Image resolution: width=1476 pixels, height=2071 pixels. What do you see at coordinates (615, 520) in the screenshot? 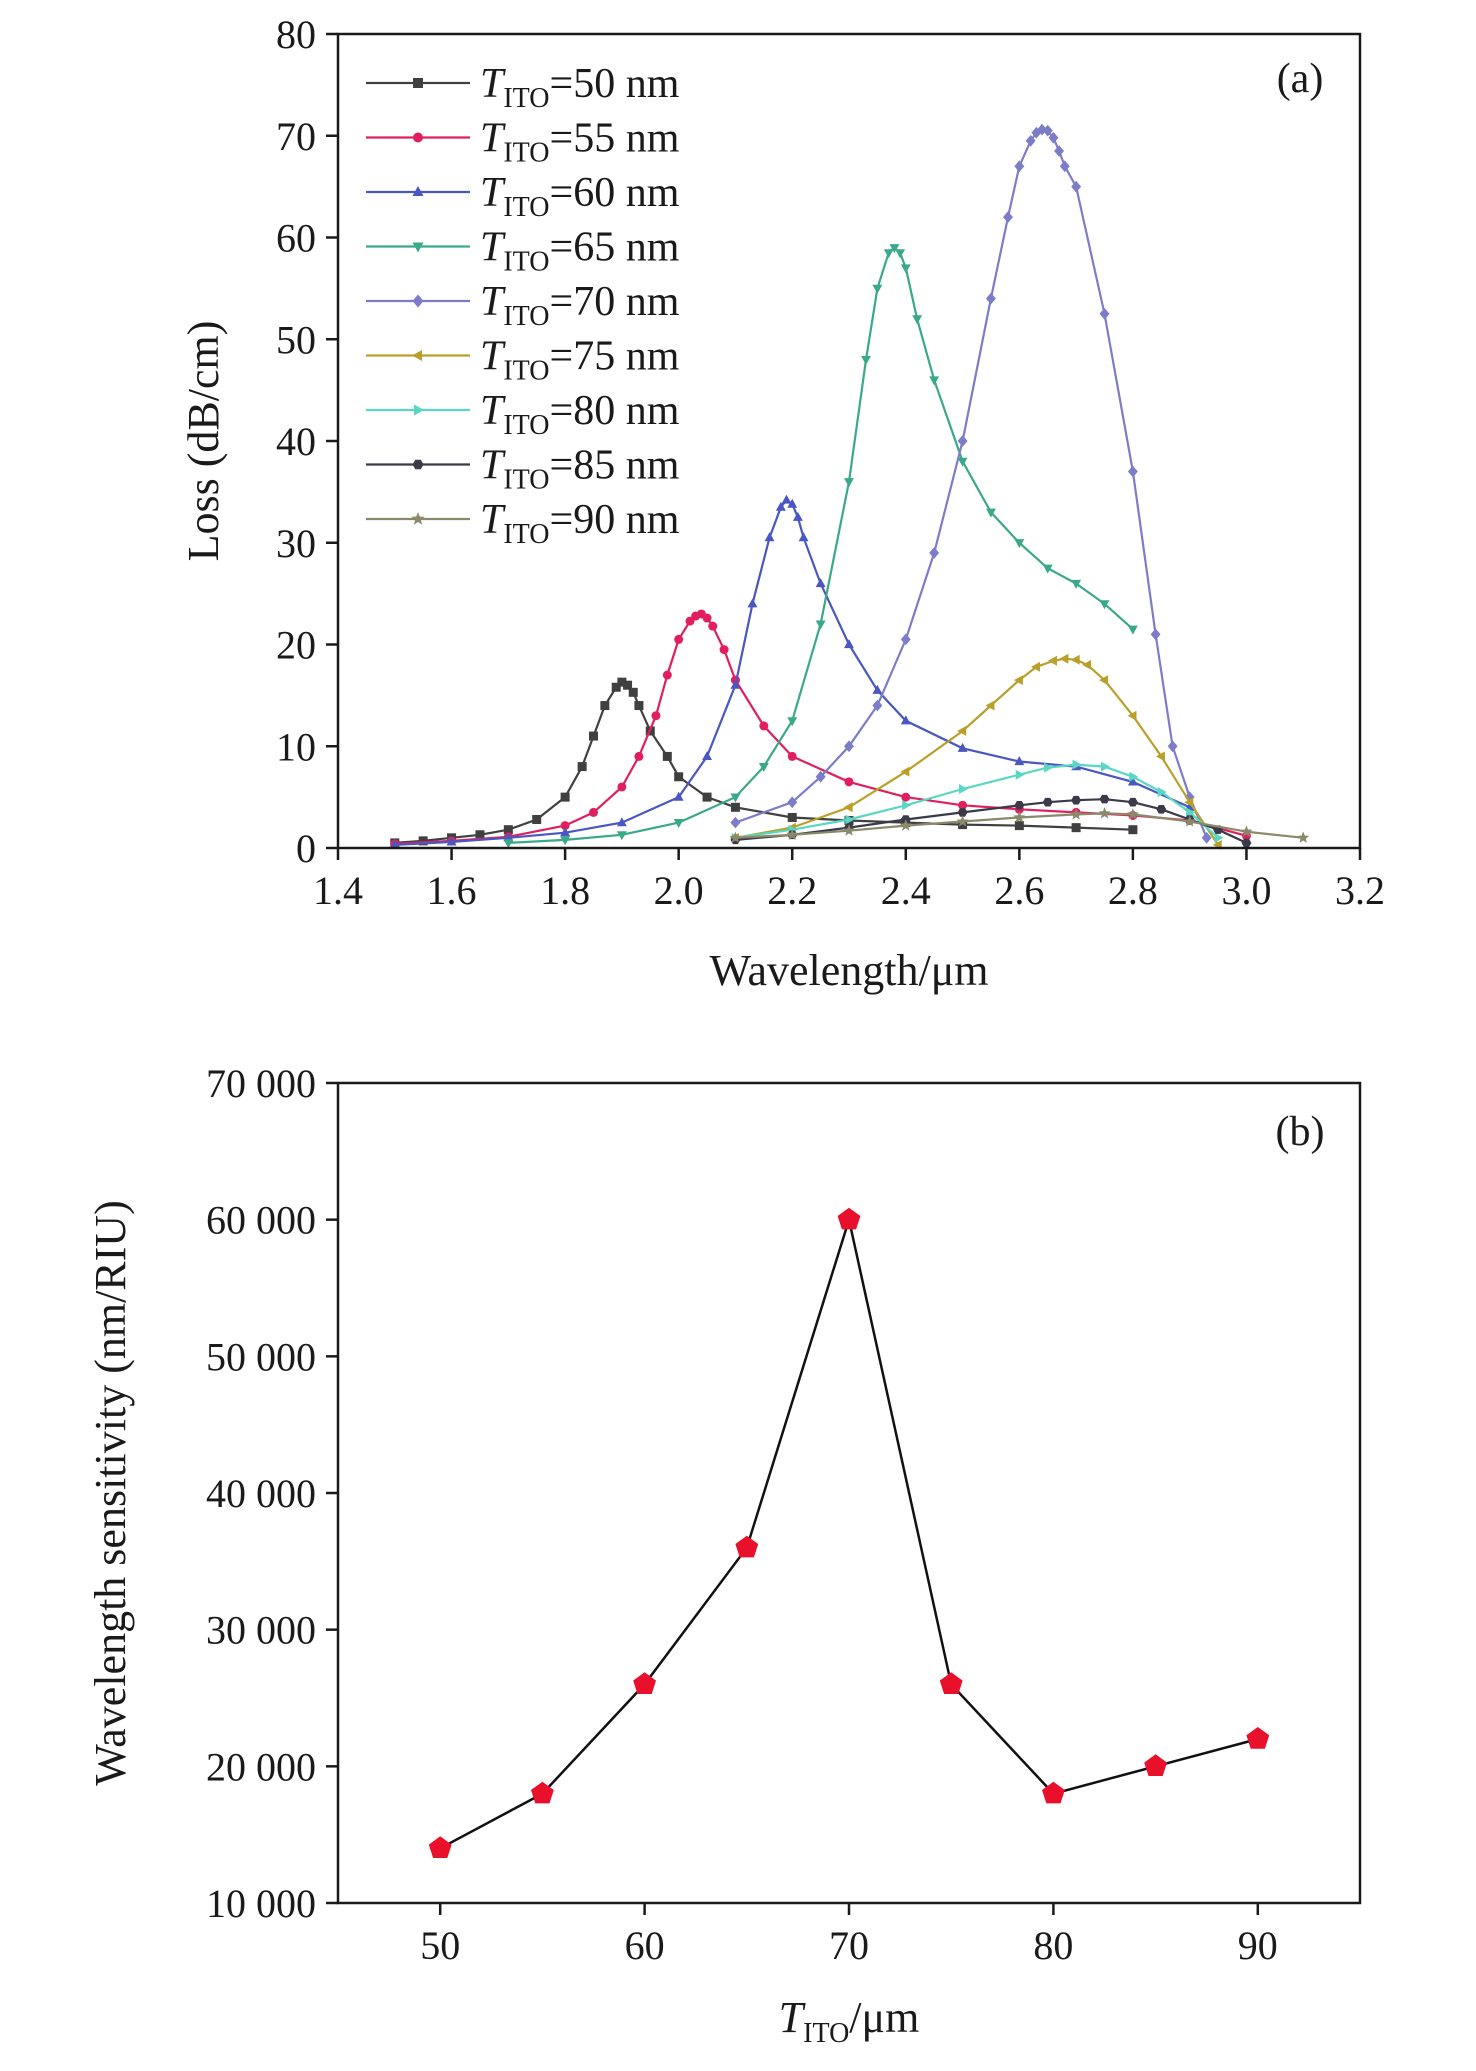
I see `legend-label-value: =90 nm` at bounding box center [615, 520].